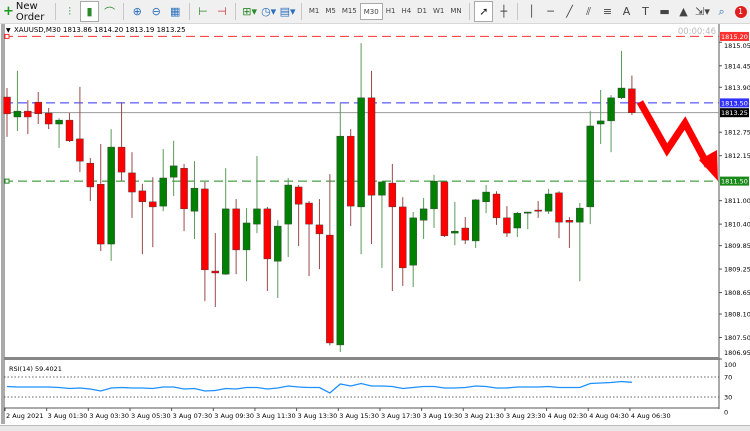 The height and width of the screenshot is (431, 750). What do you see at coordinates (90, 11) in the screenshot?
I see `candlestick-icon: ▮` at bounding box center [90, 11].